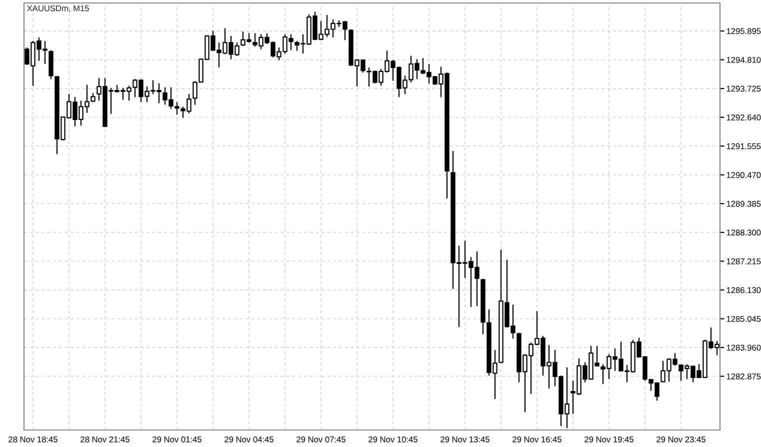 The image size is (761, 447). What do you see at coordinates (321, 439) in the screenshot?
I see `x-tick-label: 29 Nov 07:45` at bounding box center [321, 439].